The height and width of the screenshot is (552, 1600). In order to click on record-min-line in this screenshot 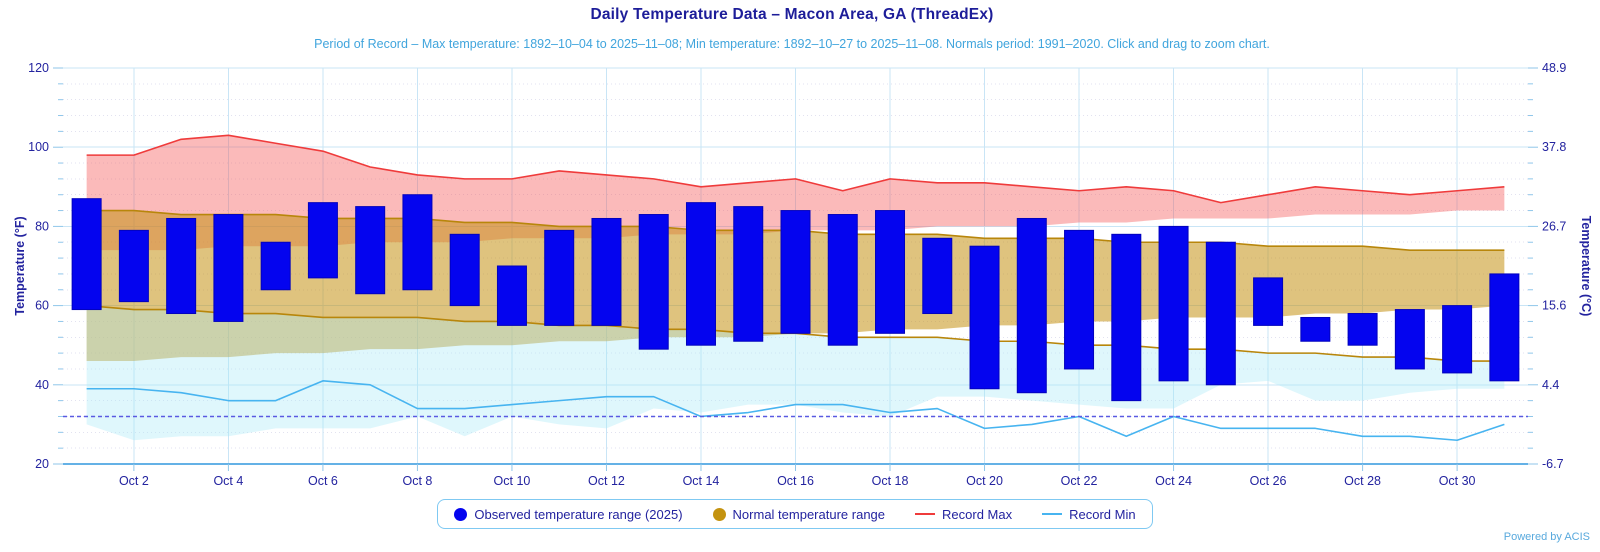, I will do `click(795, 411)`.